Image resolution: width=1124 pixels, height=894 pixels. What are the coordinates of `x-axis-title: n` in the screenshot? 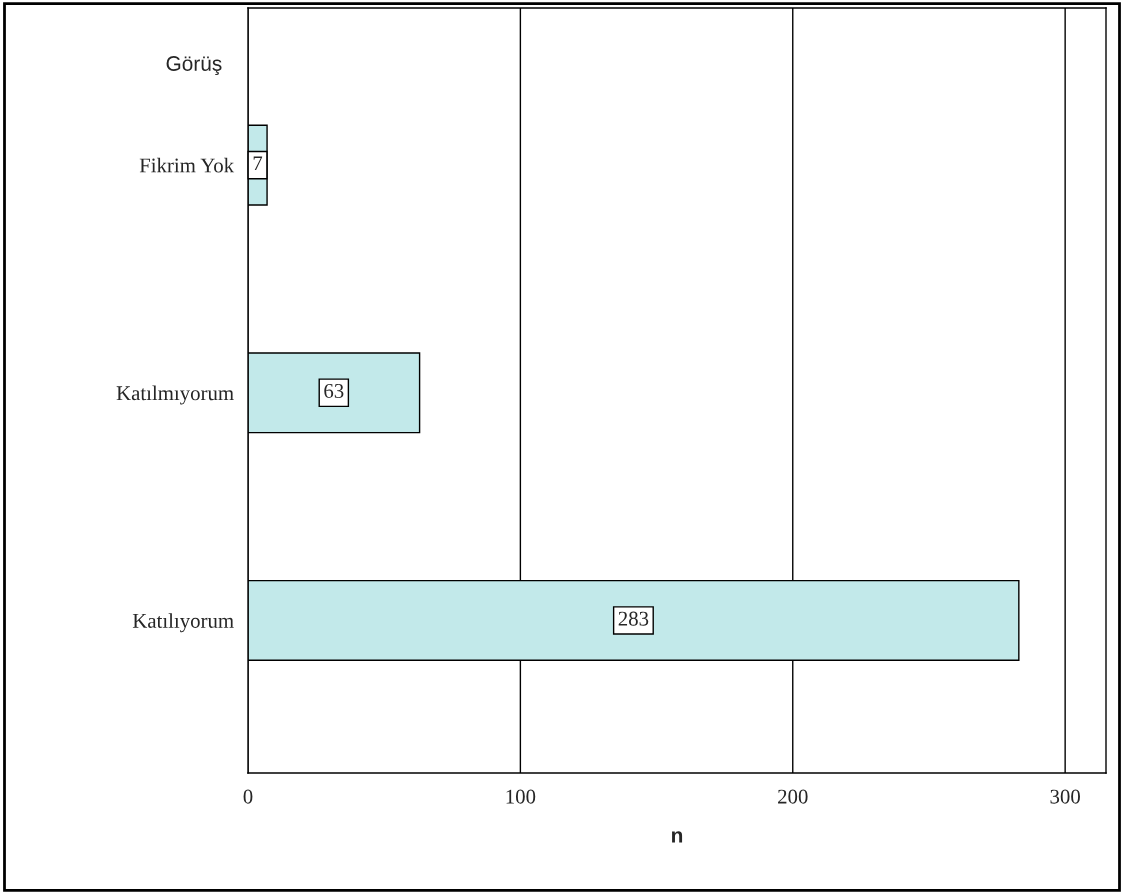 It's located at (677, 837).